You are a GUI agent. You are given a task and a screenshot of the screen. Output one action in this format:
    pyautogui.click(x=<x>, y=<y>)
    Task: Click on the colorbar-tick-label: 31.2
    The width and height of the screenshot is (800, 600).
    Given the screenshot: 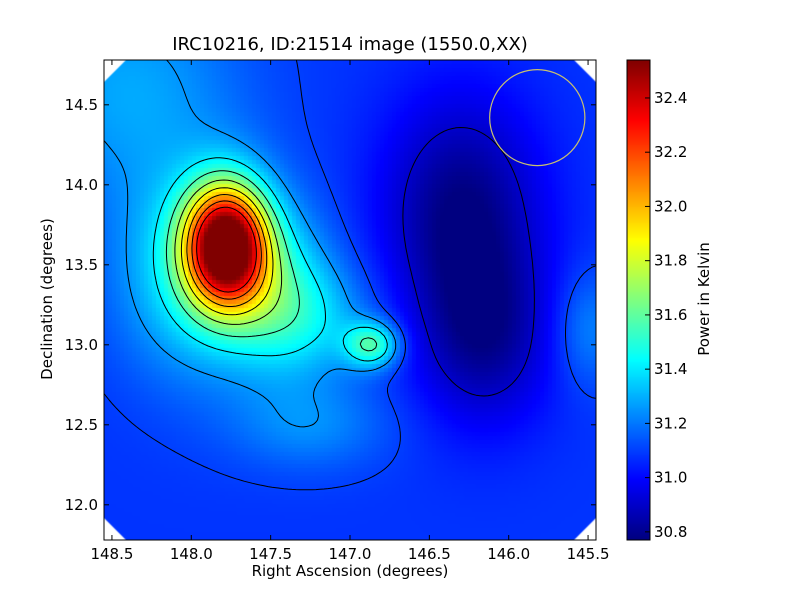 What is the action you would take?
    pyautogui.click(x=670, y=423)
    